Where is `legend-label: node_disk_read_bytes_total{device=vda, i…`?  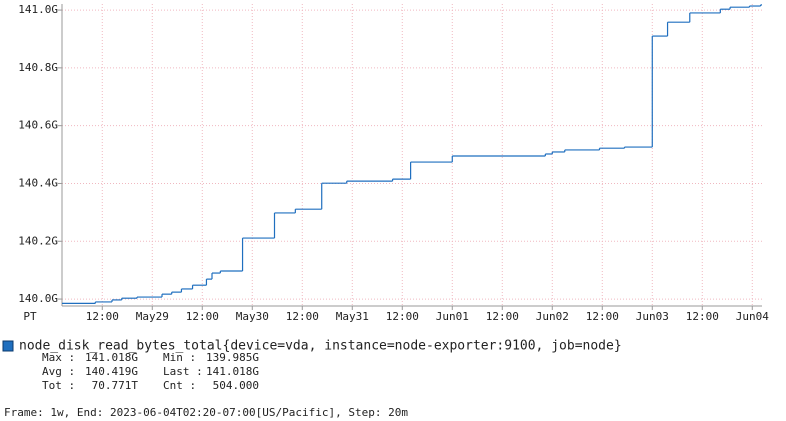 legend-label: node_disk_read_bytes_total{device=vda, i… is located at coordinates (320, 346).